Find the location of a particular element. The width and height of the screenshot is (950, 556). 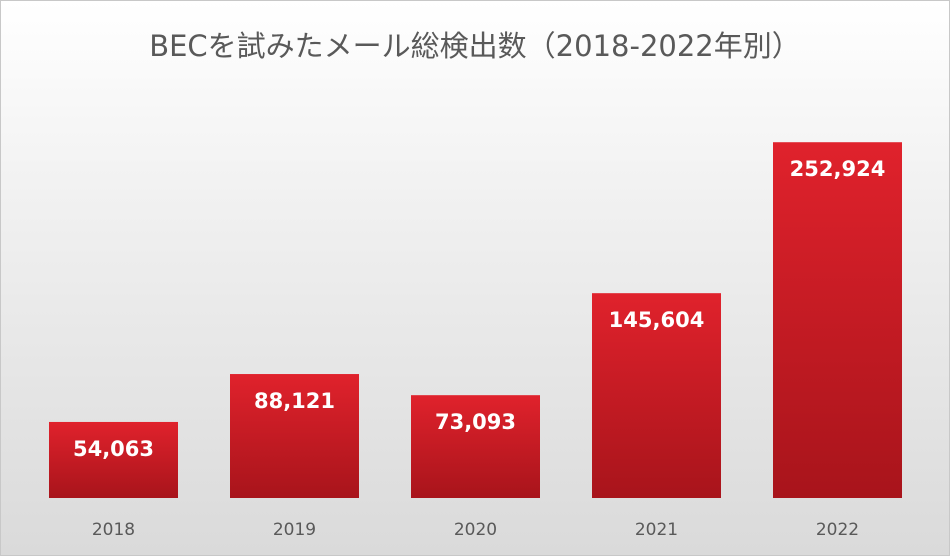

bar-2018 is located at coordinates (113, 459).